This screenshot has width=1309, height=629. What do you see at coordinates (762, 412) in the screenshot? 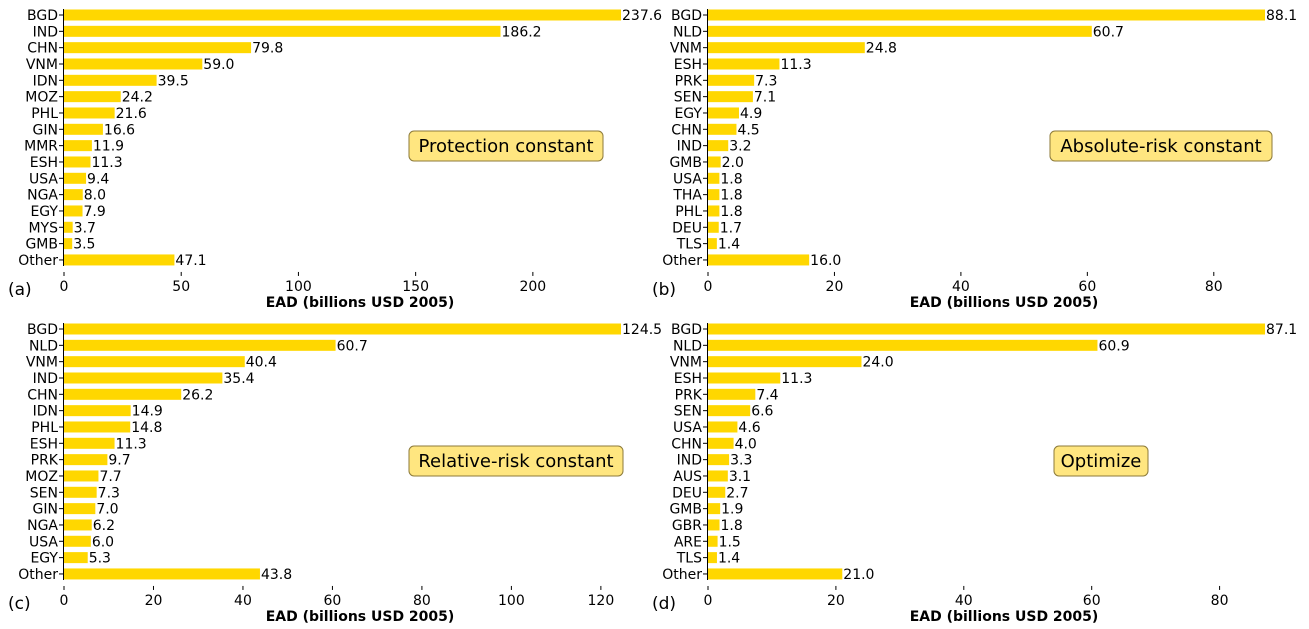
I see `value-label: 6.6` at bounding box center [762, 412].